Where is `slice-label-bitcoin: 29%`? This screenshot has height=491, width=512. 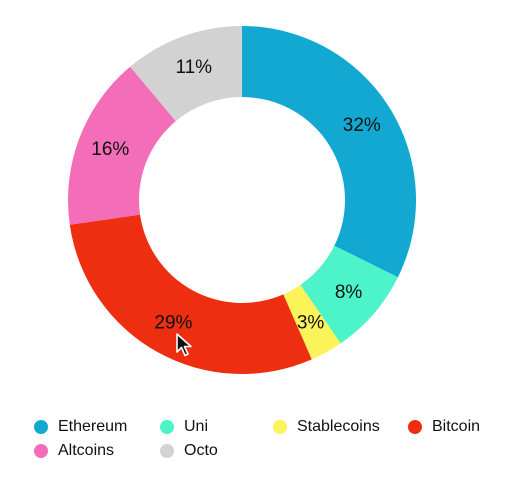
slice-label-bitcoin: 29% is located at coordinates (173, 323).